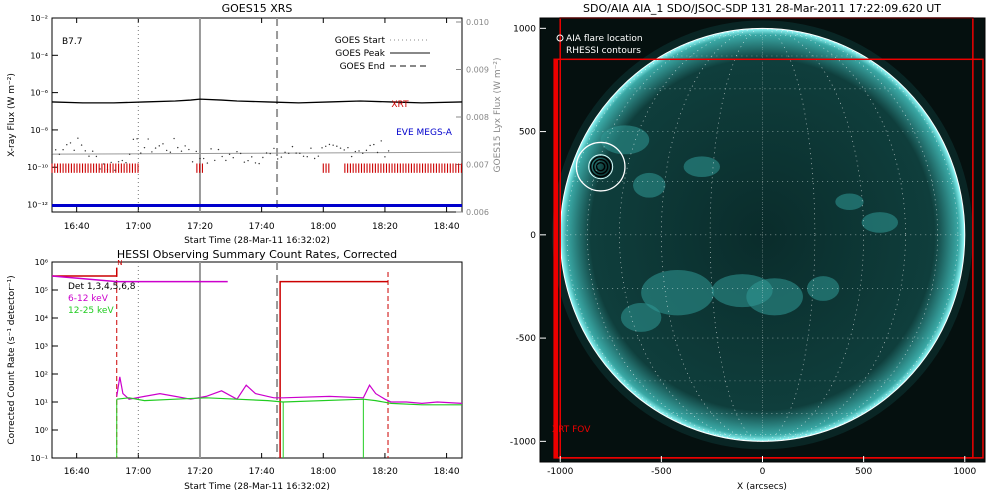 Image resolution: width=1000 pixels, height=500 pixels. Describe the element at coordinates (362, 67) in the screenshot. I see `legend-end-label: GOES End` at that location.